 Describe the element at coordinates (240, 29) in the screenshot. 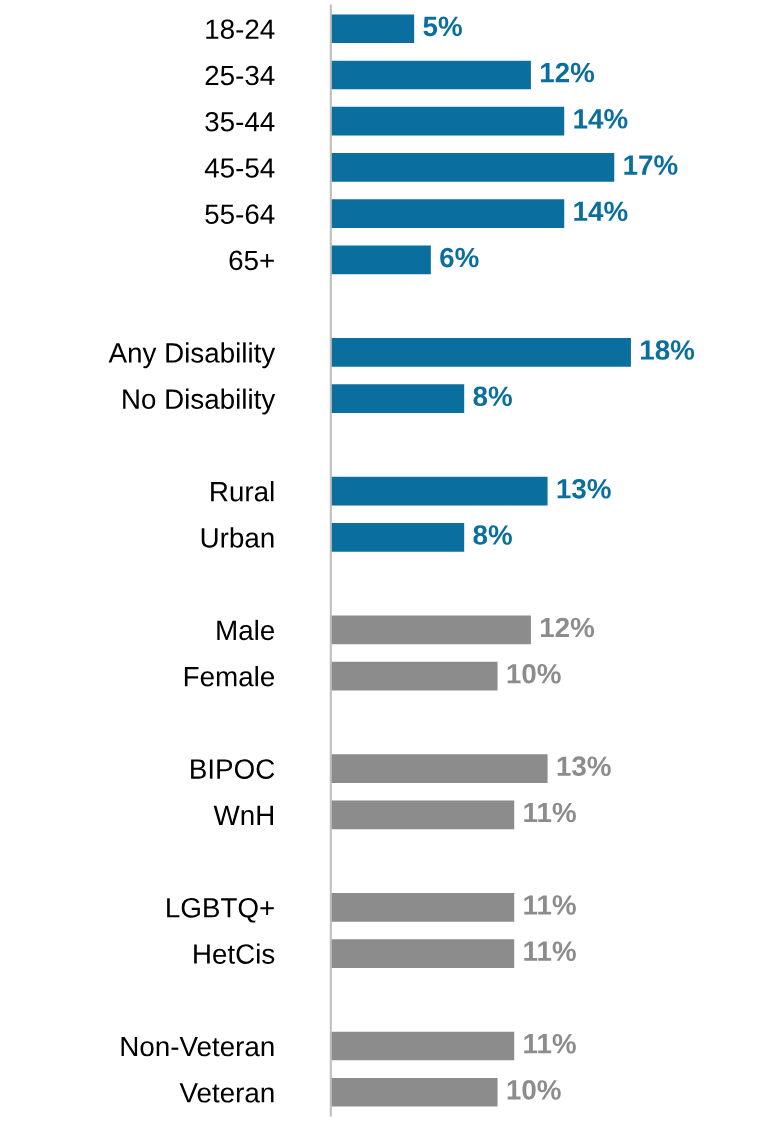

I see `y-tick-label: 18-24` at that location.